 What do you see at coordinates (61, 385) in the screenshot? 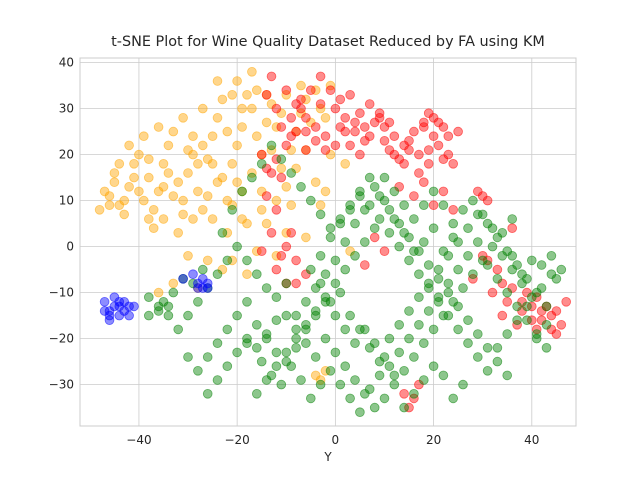
I see `y-tick-label: −30` at bounding box center [61, 385].